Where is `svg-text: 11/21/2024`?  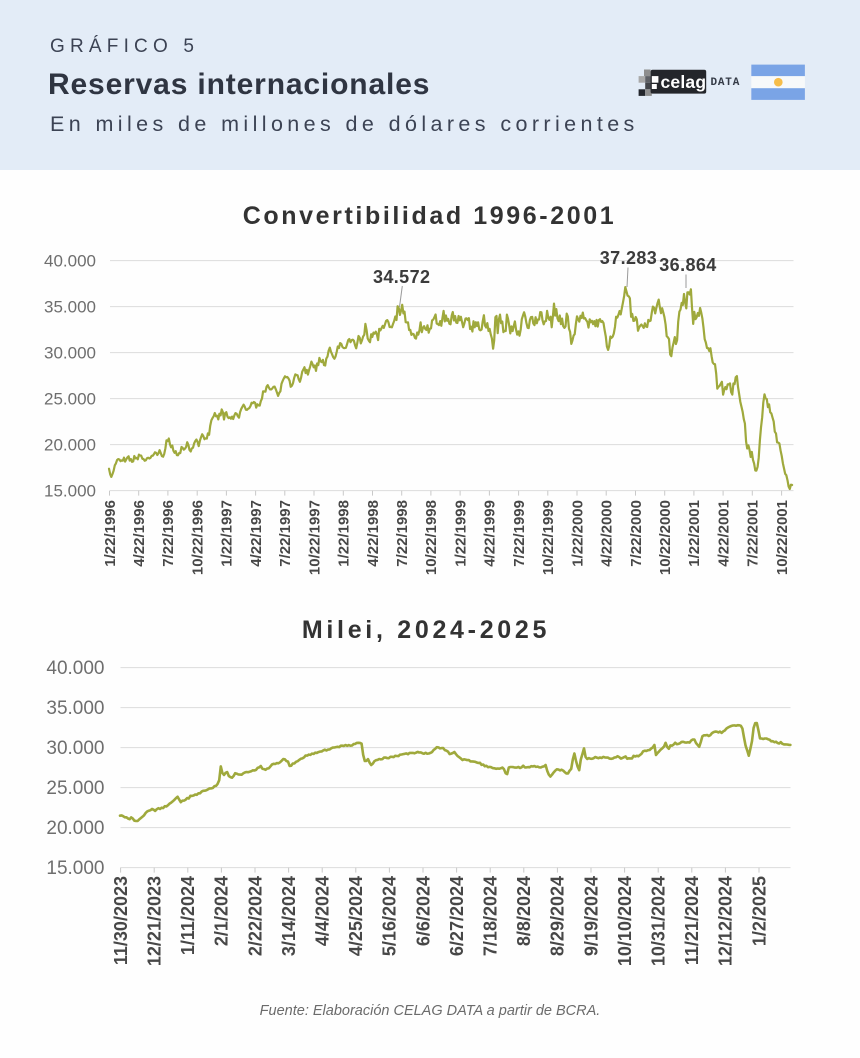 svg-text: 11/21/2024 is located at coordinates (692, 920).